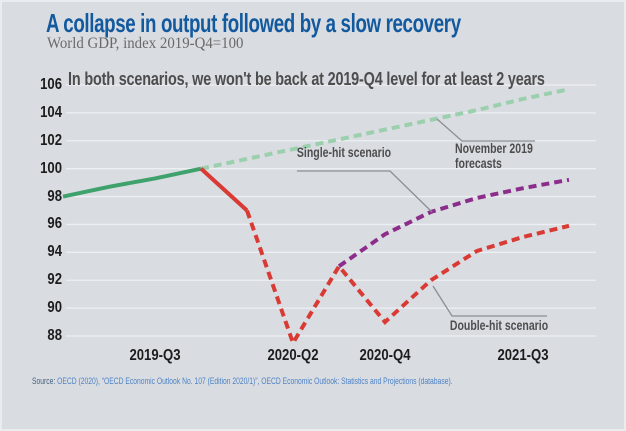 Image resolution: width=626 pixels, height=431 pixels. I want to click on x-tick-label-2020-Q2: 2020-Q2, so click(293, 355).